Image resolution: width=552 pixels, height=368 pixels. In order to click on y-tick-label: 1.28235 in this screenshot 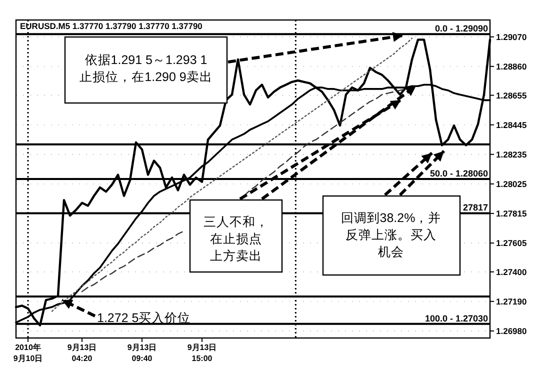, I will do `click(511, 154)`.